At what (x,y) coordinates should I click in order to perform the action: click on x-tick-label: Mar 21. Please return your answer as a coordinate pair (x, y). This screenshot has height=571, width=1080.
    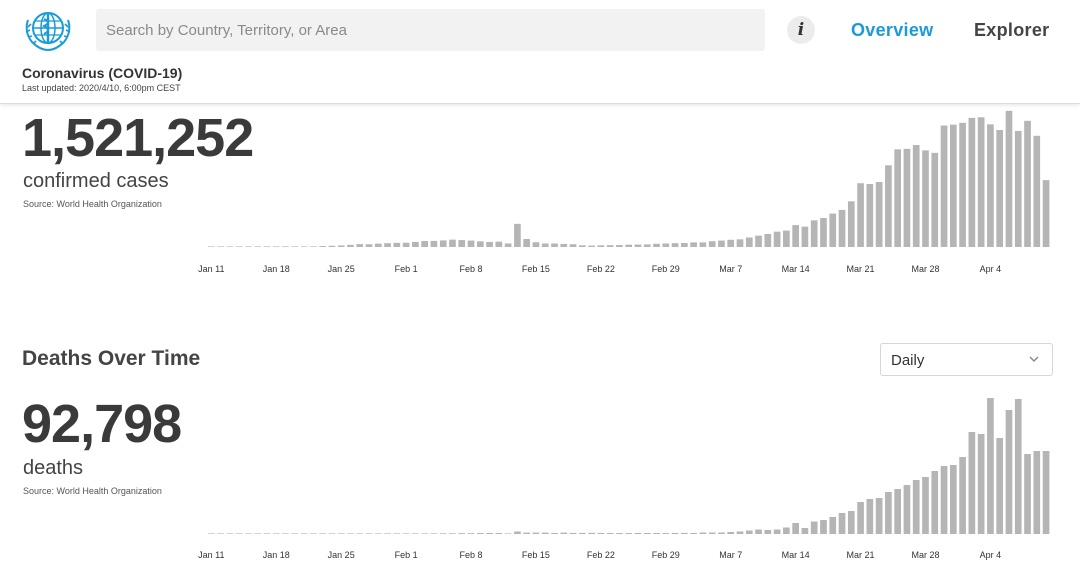
    Looking at the image, I should click on (861, 269).